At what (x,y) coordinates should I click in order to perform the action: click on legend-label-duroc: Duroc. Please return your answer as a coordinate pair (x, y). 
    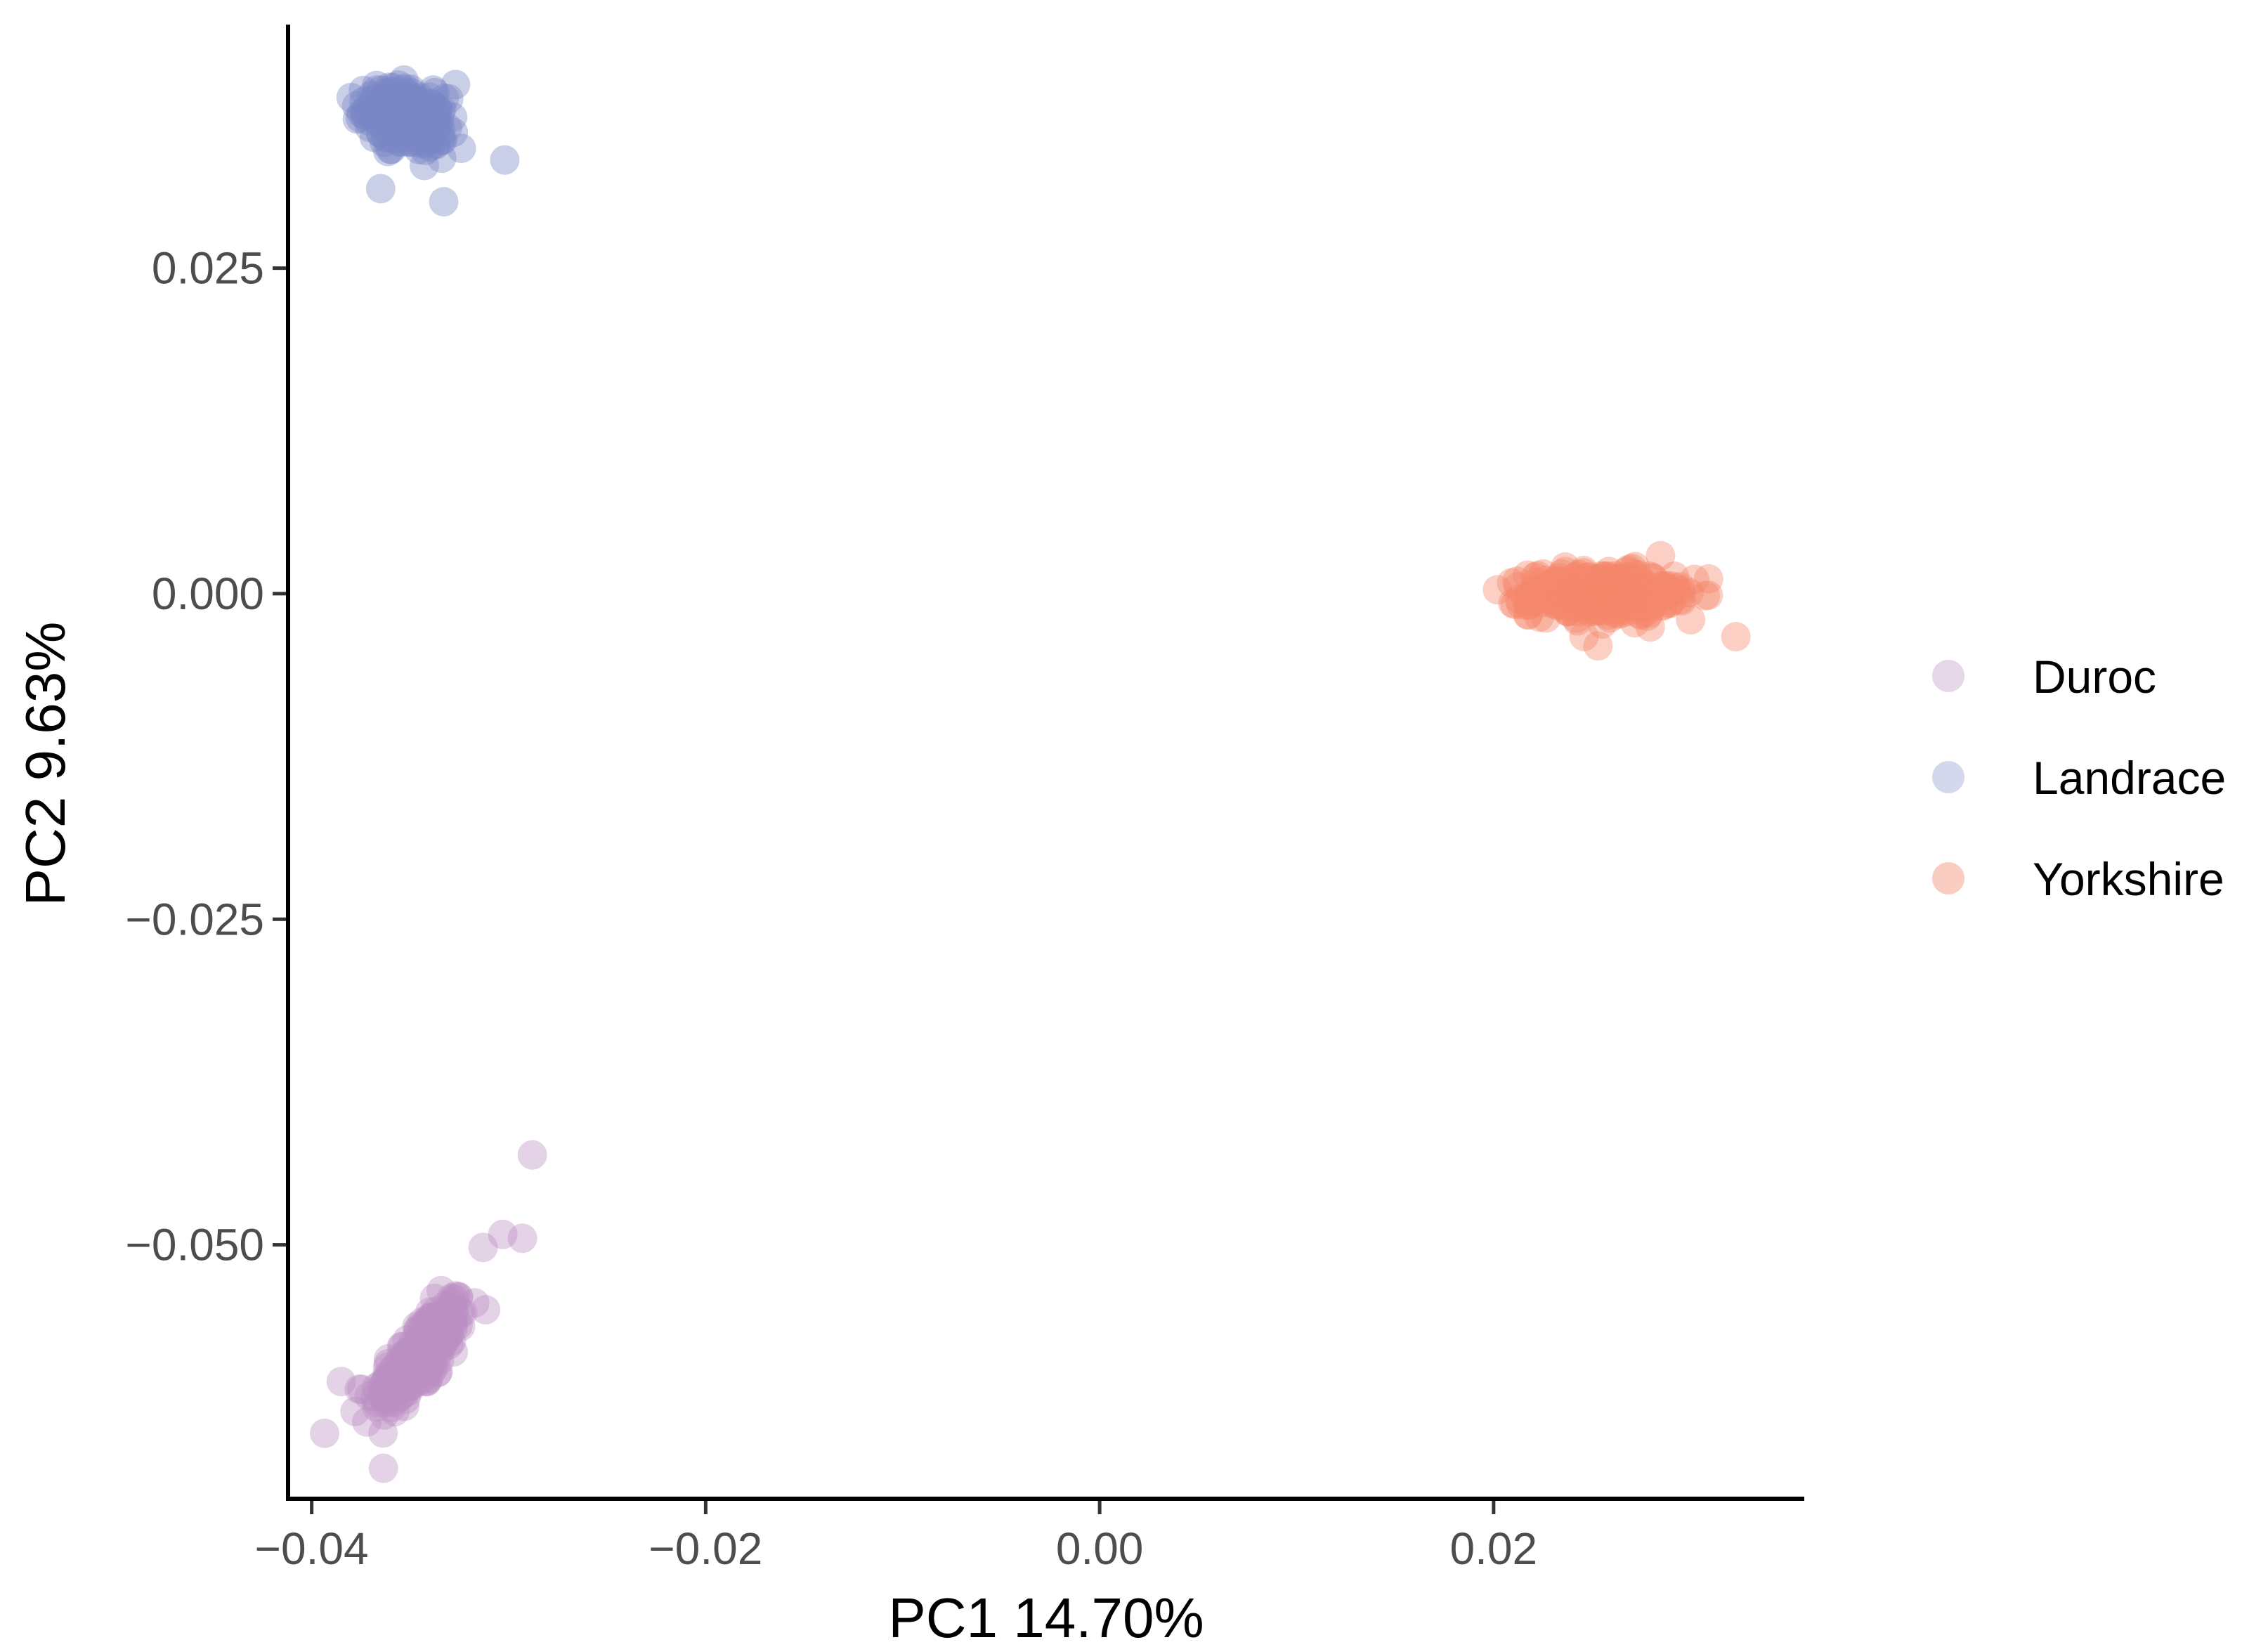
    Looking at the image, I should click on (2094, 677).